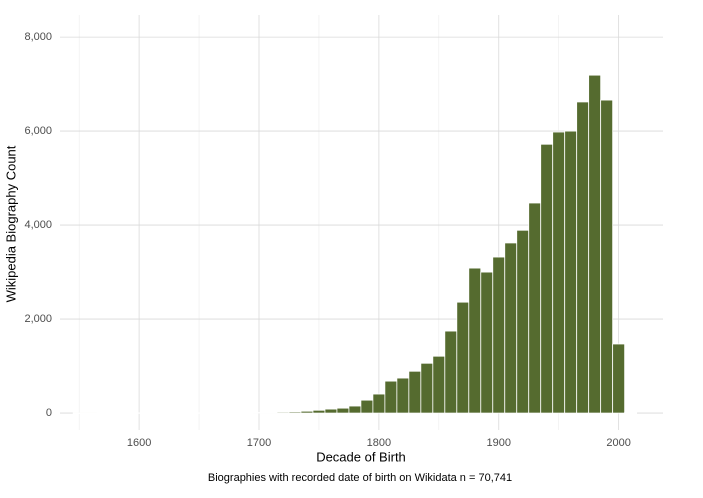 The image size is (703, 498). I want to click on y-tick-label: 0, so click(49, 413).